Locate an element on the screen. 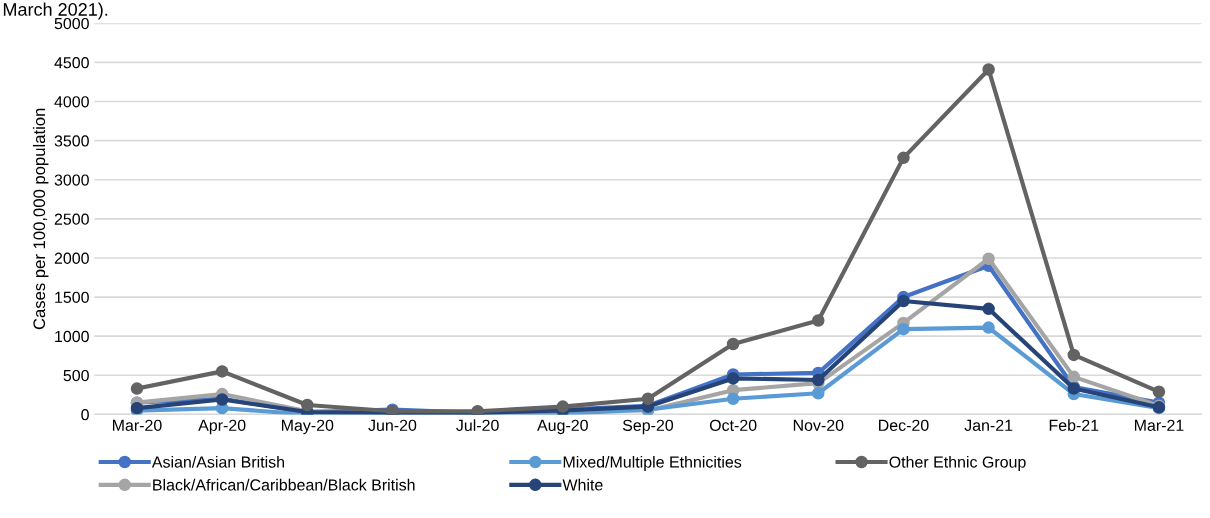 This screenshot has height=518, width=1210. legend-label: Black/African/Caribbean/Black British is located at coordinates (284, 484).